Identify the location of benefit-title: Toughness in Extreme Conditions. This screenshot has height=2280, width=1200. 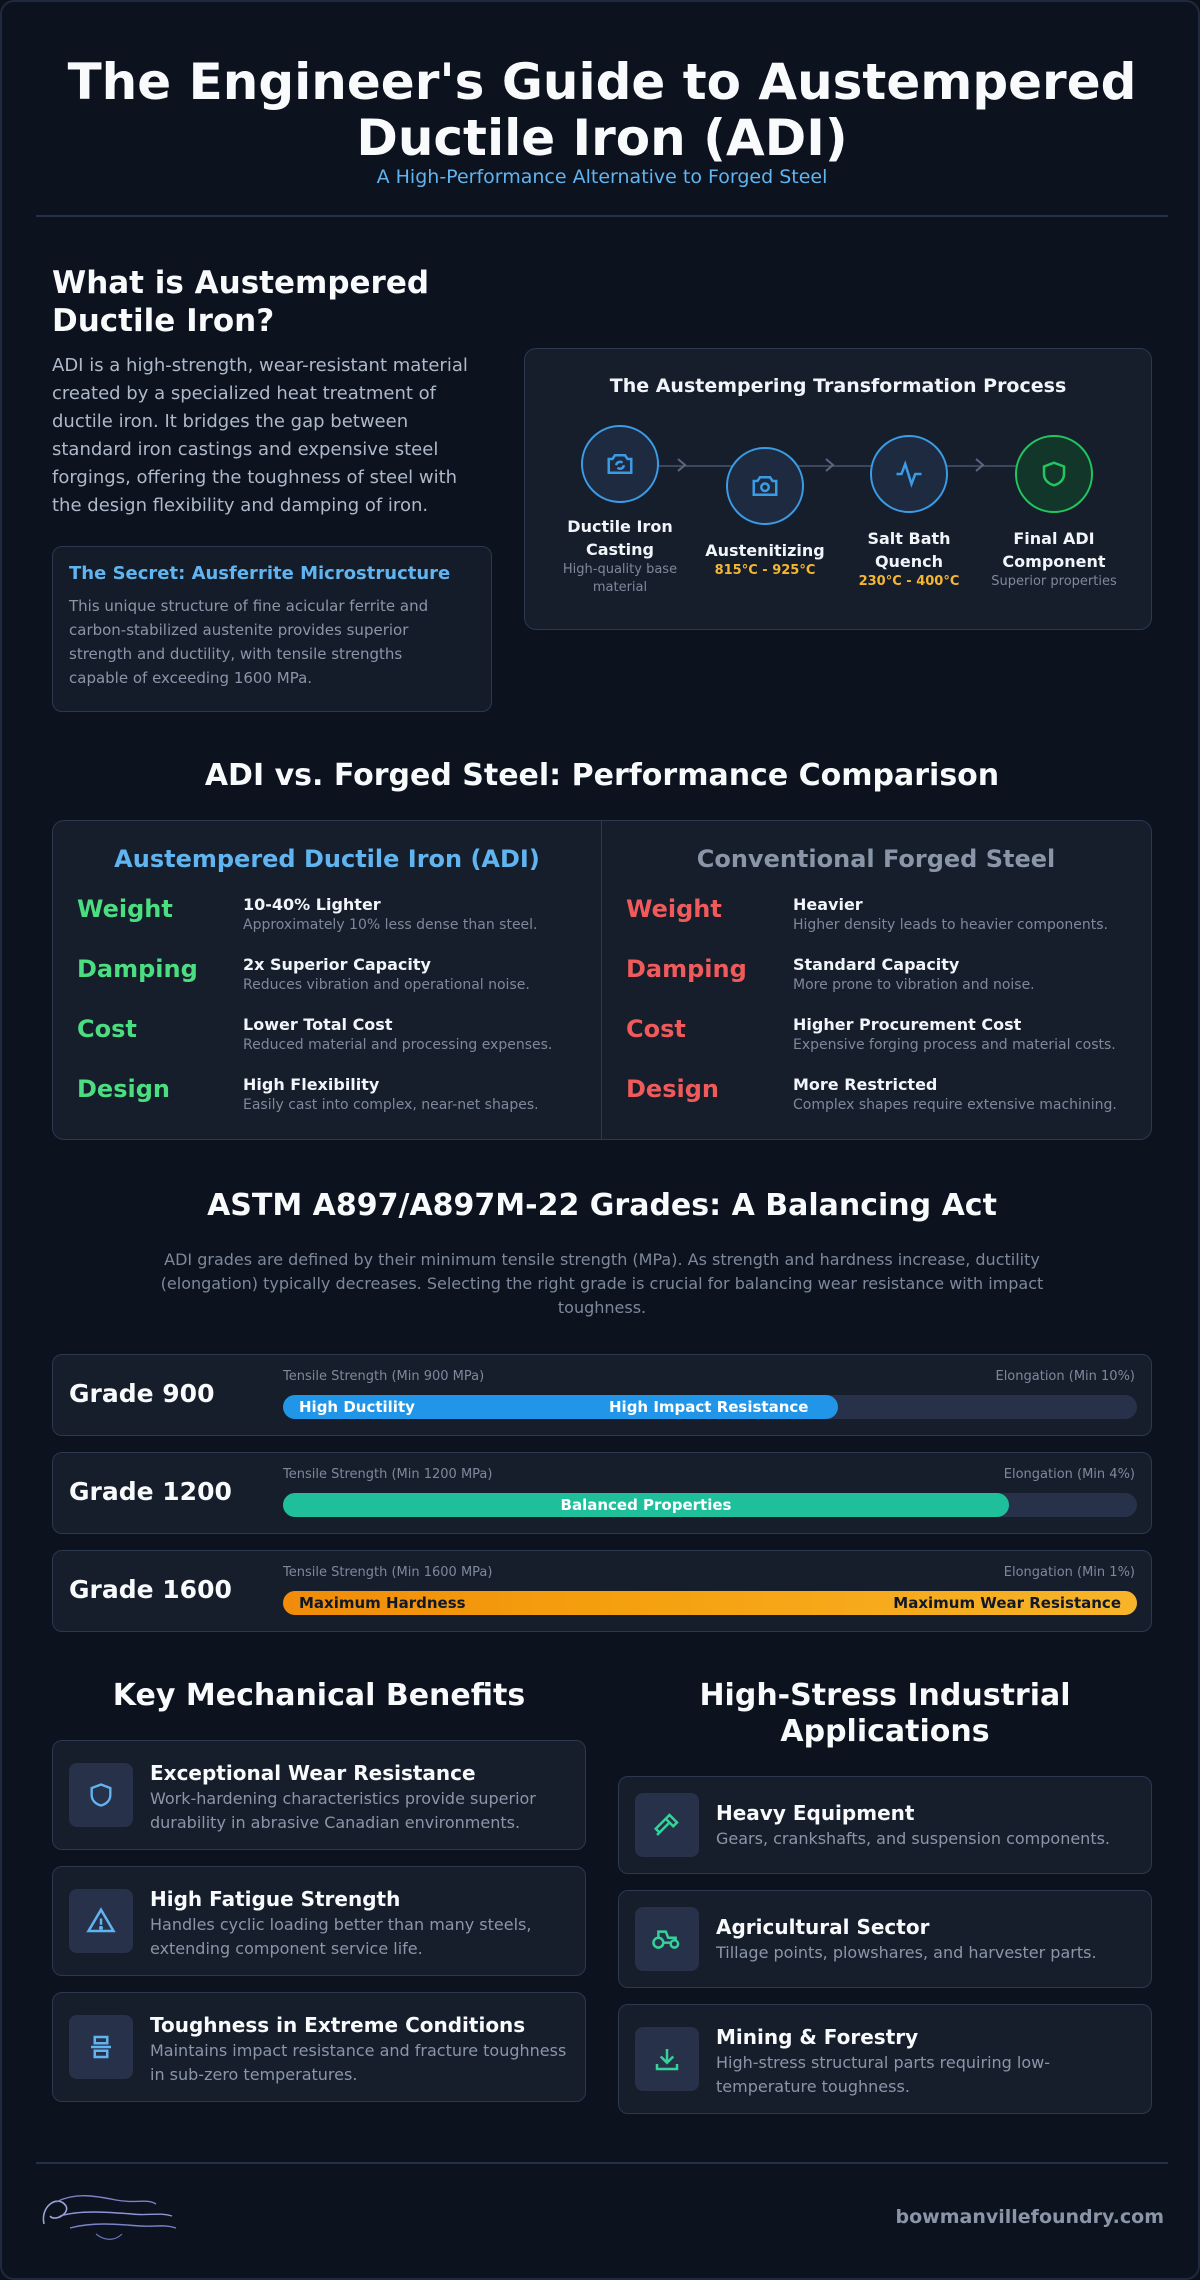
(338, 2025).